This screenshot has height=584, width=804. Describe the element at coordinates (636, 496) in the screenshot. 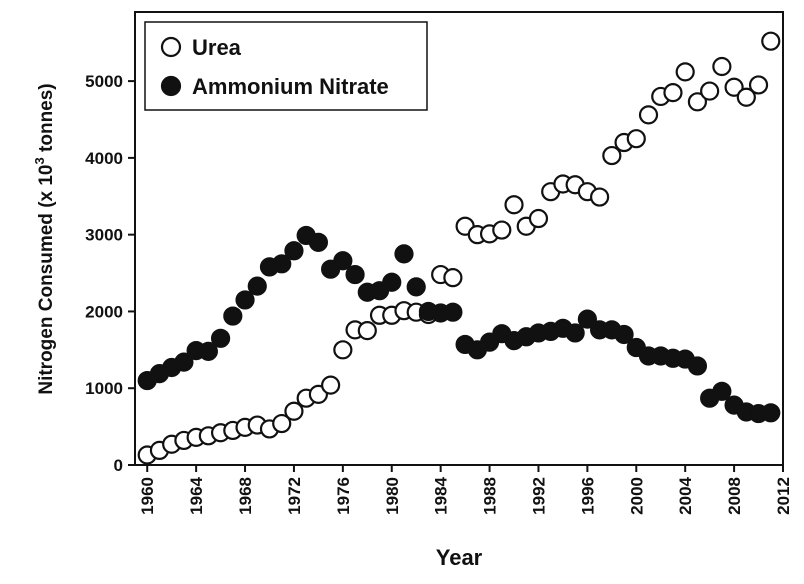

I see `x-tick-label: 2000` at that location.